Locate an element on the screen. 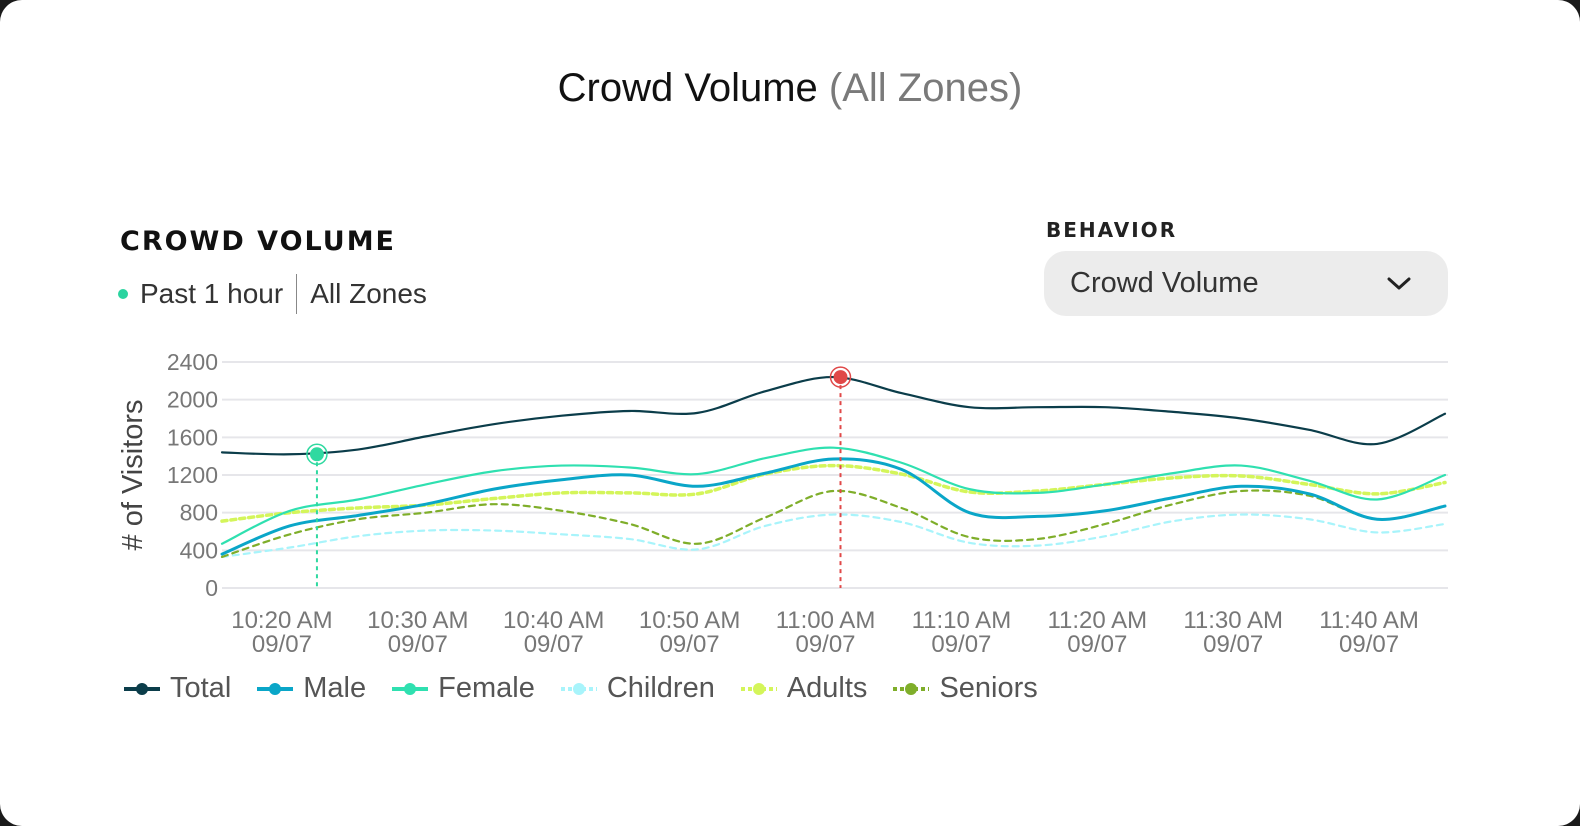 This screenshot has width=1580, height=826. legend-item-children: Children is located at coordinates (637, 688).